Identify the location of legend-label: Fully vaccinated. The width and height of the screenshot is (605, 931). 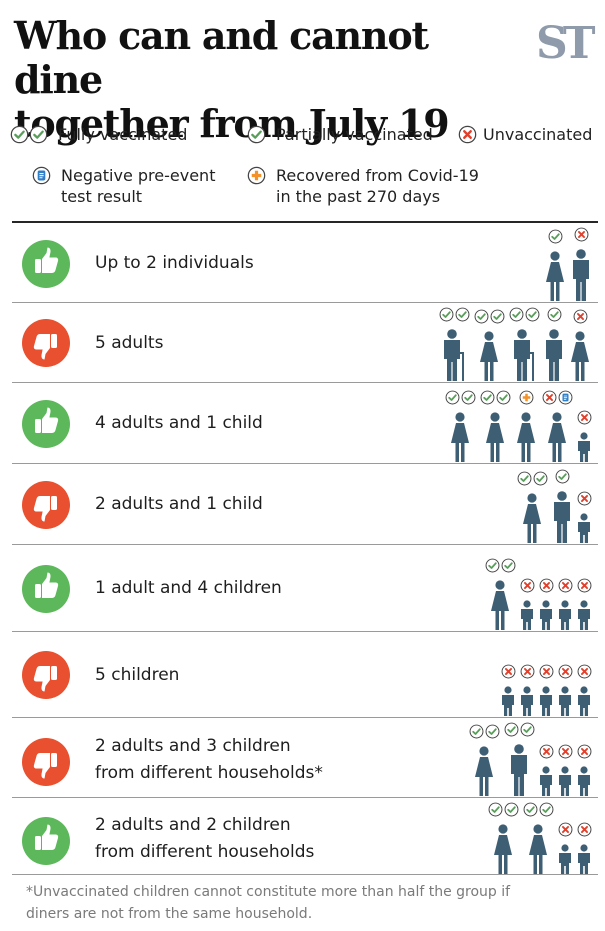
(123, 134).